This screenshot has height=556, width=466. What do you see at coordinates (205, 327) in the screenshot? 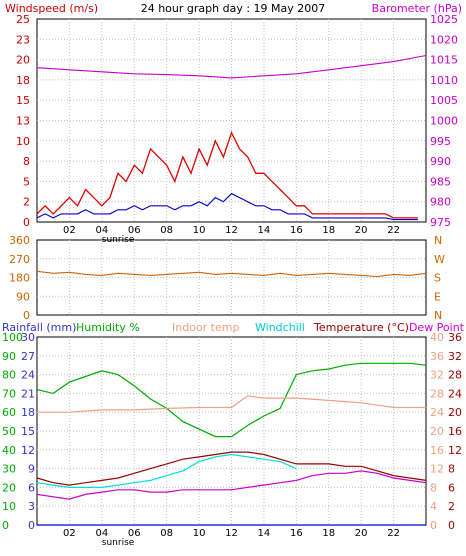
I see `legend-indoor: Indoor temp` at bounding box center [205, 327].